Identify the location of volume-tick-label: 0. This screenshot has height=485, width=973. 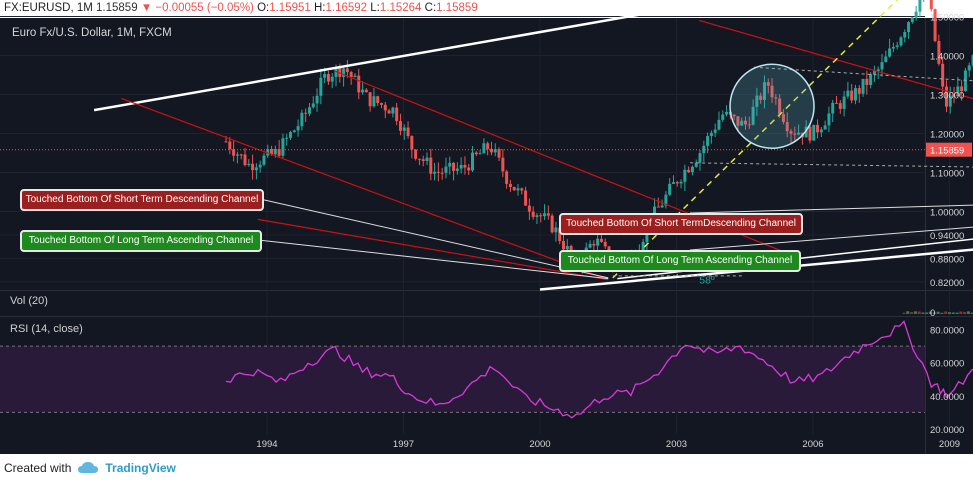
(932, 313).